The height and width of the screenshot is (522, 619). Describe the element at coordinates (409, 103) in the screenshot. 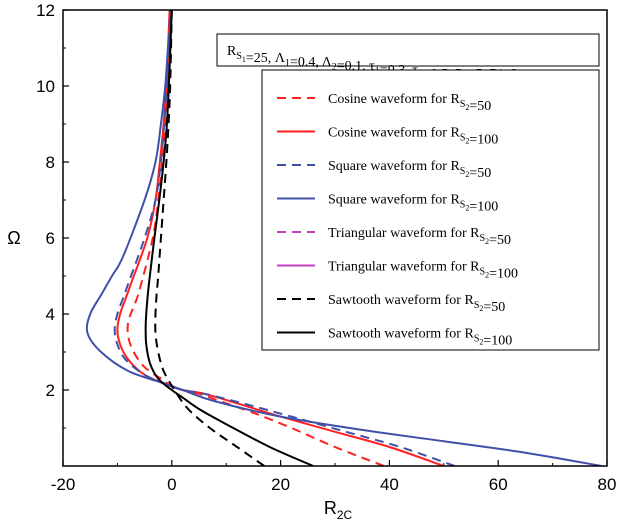

I see `legend-label-1: Cosine waveform for RS2=50` at that location.